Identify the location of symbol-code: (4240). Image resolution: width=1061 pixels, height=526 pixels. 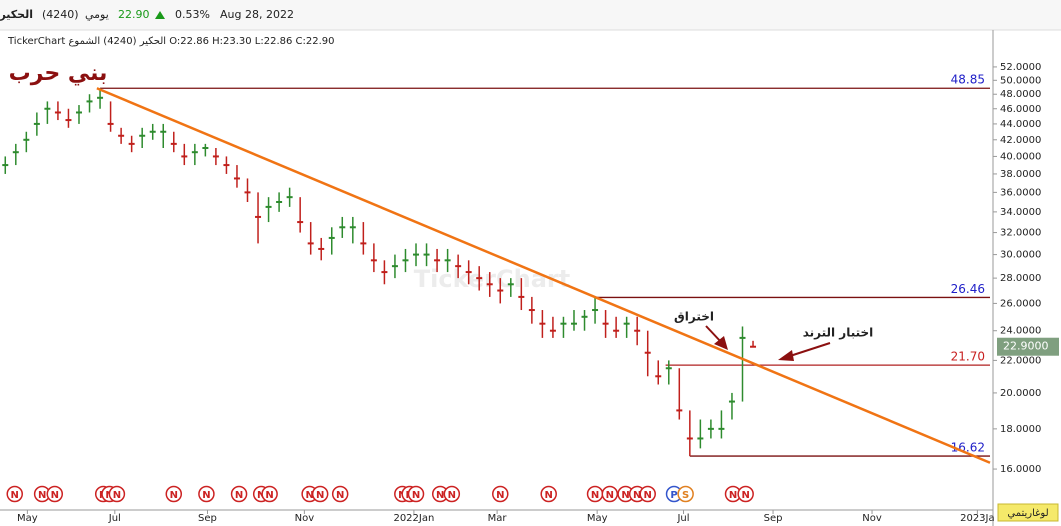
(60, 14).